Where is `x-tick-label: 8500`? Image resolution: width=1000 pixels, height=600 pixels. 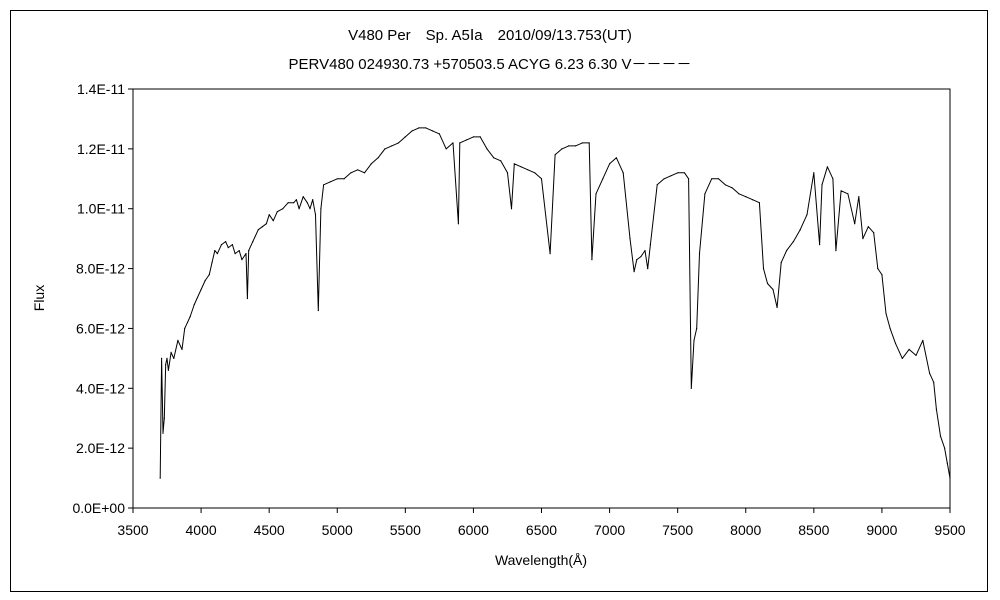 x-tick-label: 8500 is located at coordinates (813, 530).